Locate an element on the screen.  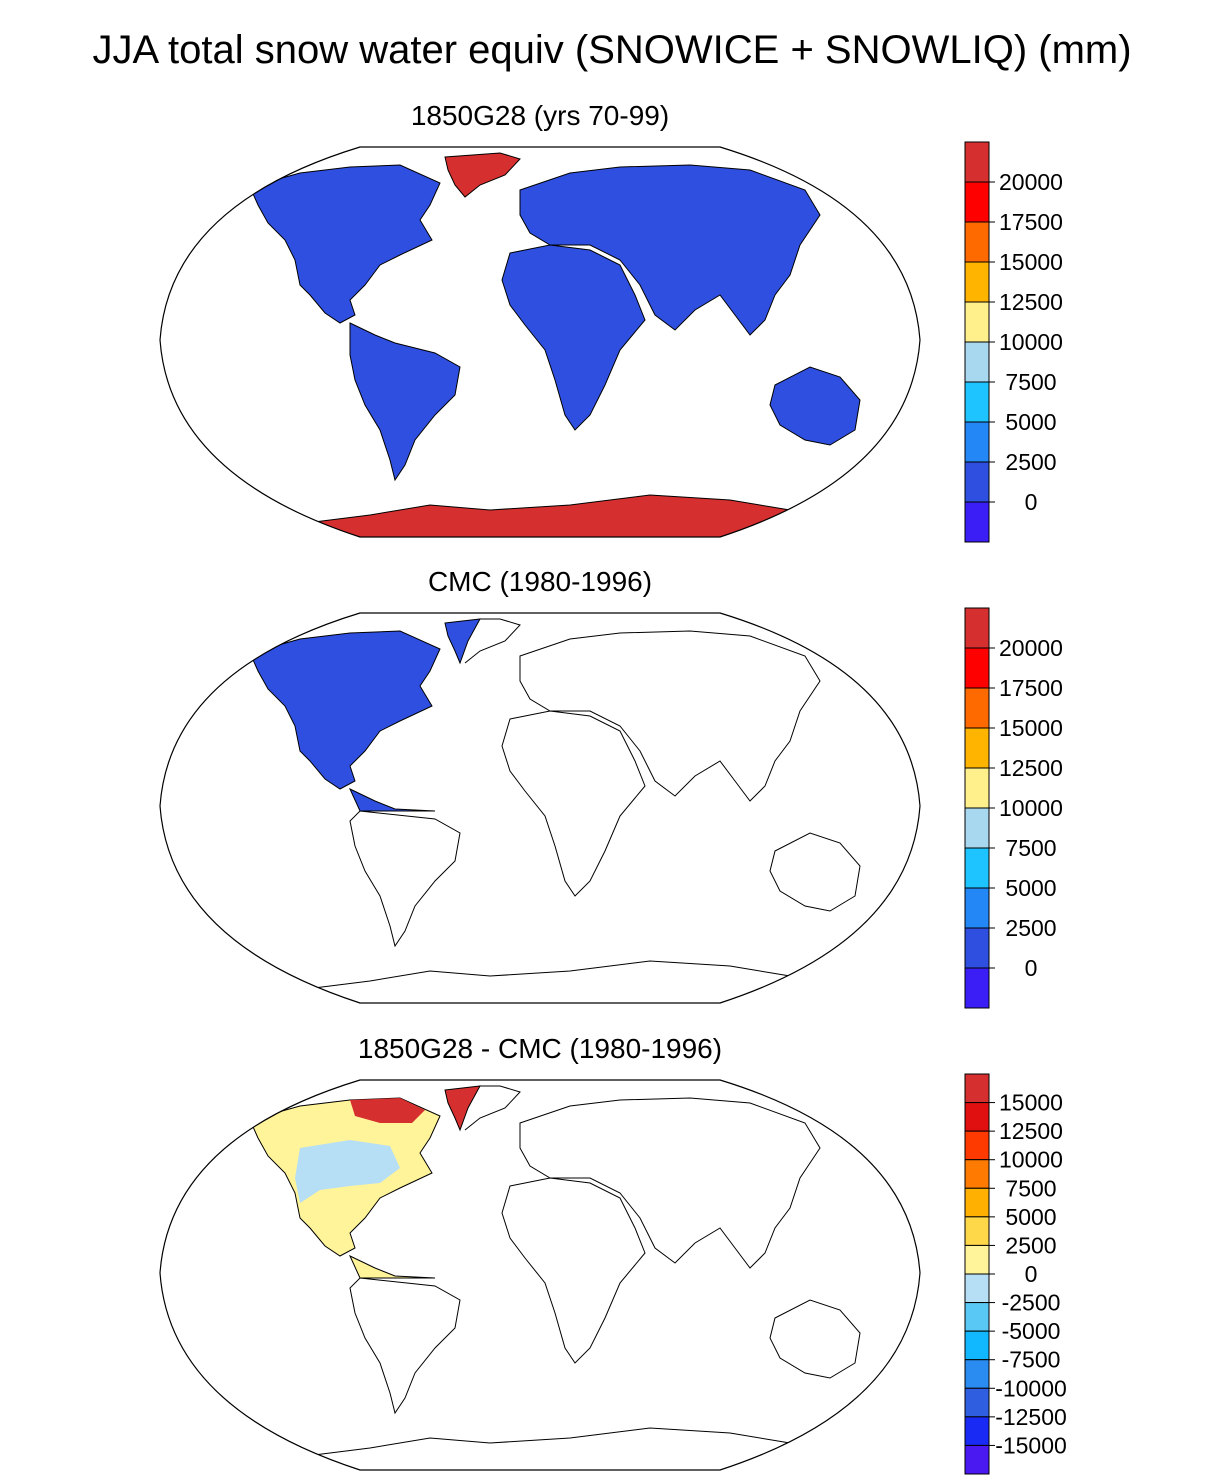
africa-outline is located at coordinates (573, 1270).